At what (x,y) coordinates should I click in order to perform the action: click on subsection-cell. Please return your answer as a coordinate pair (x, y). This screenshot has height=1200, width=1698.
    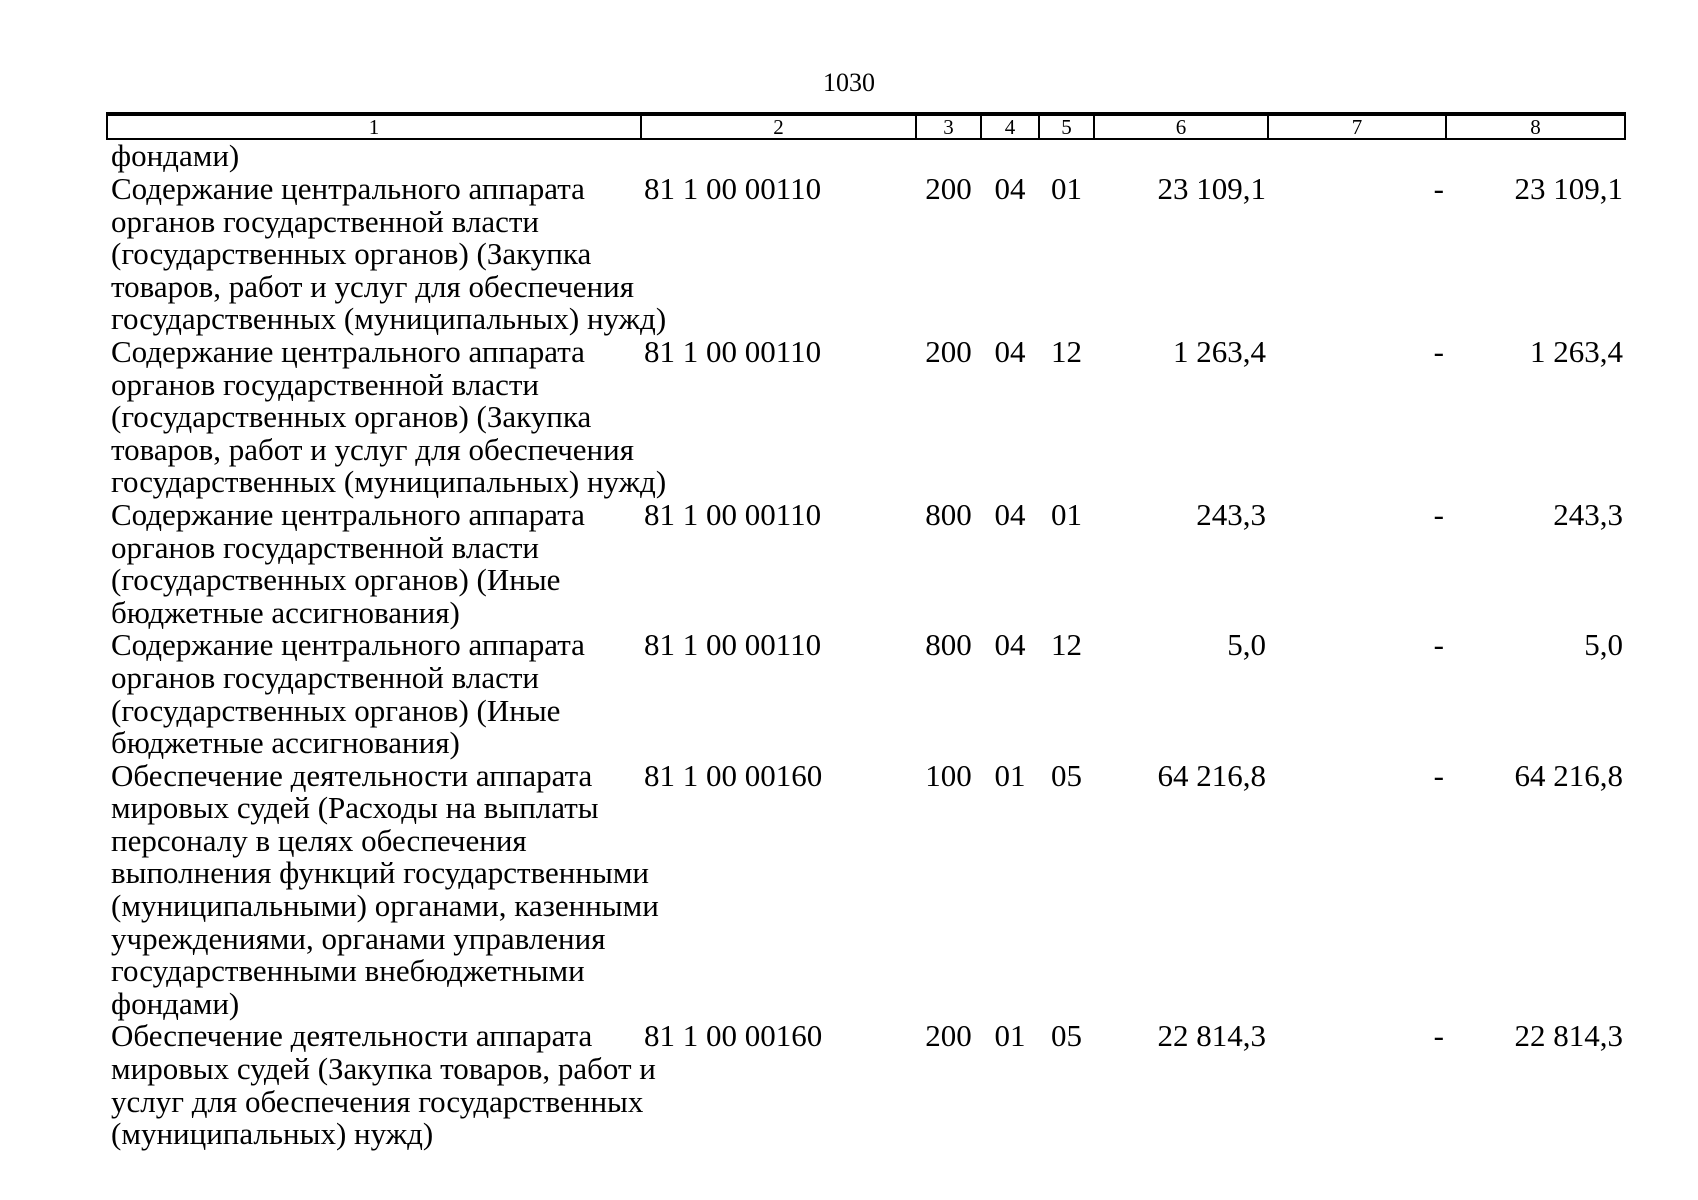
    Looking at the image, I should click on (1066, 156).